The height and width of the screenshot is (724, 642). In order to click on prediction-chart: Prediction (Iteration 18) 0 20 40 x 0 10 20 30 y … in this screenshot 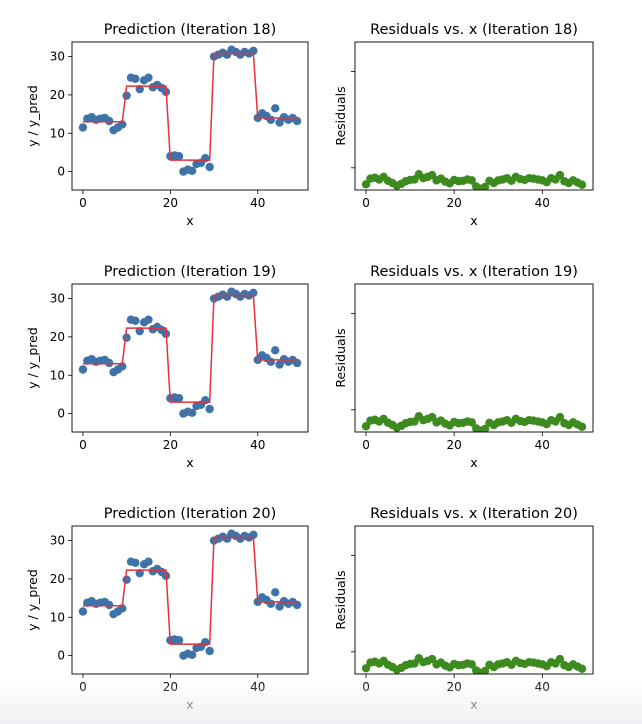, I will do `click(167, 125)`.